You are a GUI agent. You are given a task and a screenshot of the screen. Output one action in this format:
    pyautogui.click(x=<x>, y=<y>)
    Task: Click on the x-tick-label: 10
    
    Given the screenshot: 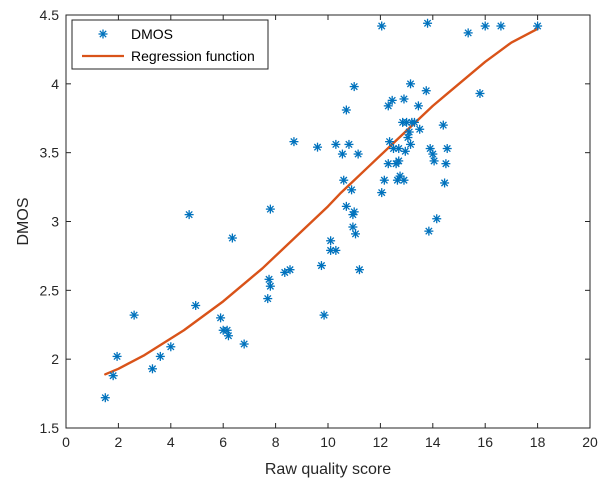 What is the action you would take?
    pyautogui.click(x=328, y=442)
    